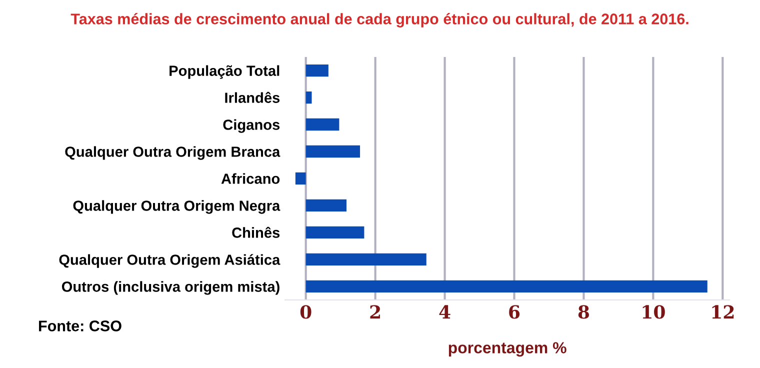 The width and height of the screenshot is (760, 368). What do you see at coordinates (379, 20) in the screenshot?
I see `chart-title: Taxas médias de crescimento anual de cada grupo étnico ou cultural, de 2011 a 2016.` at bounding box center [379, 20].